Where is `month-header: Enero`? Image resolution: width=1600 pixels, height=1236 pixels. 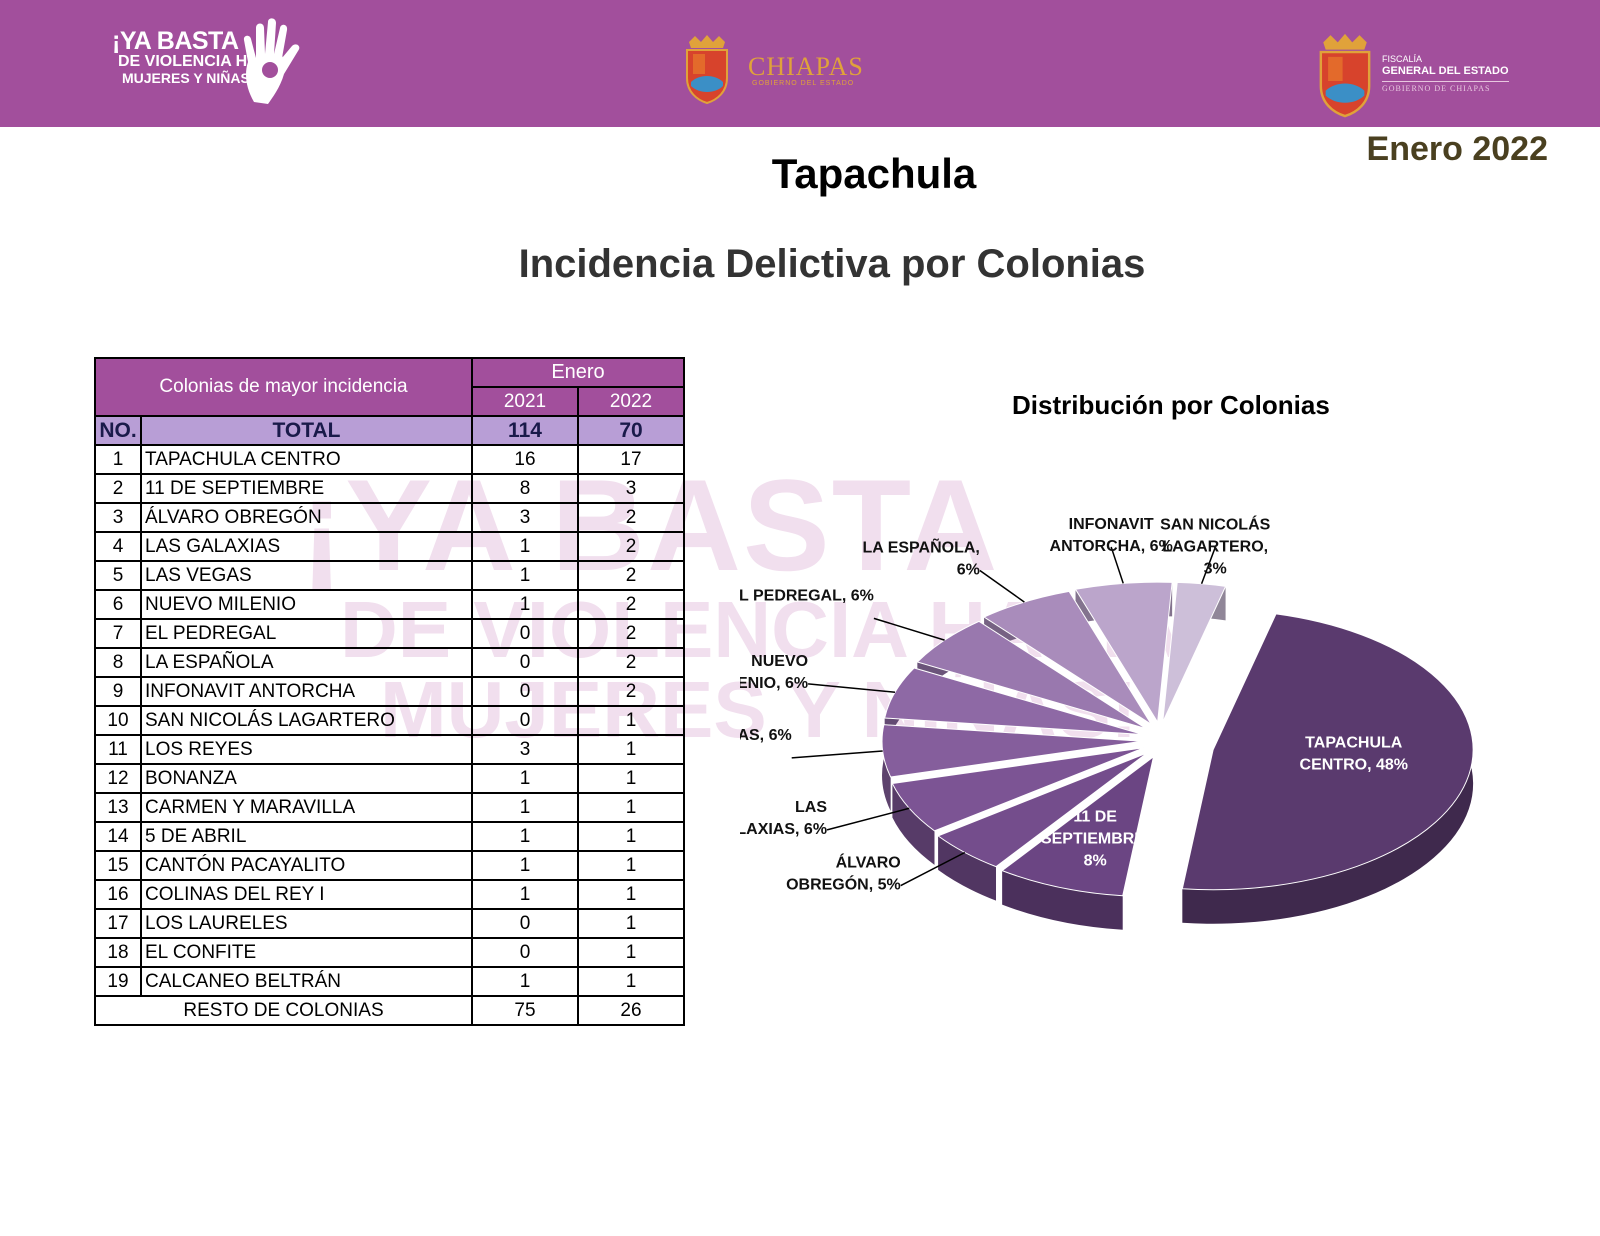 month-header: Enero is located at coordinates (578, 372).